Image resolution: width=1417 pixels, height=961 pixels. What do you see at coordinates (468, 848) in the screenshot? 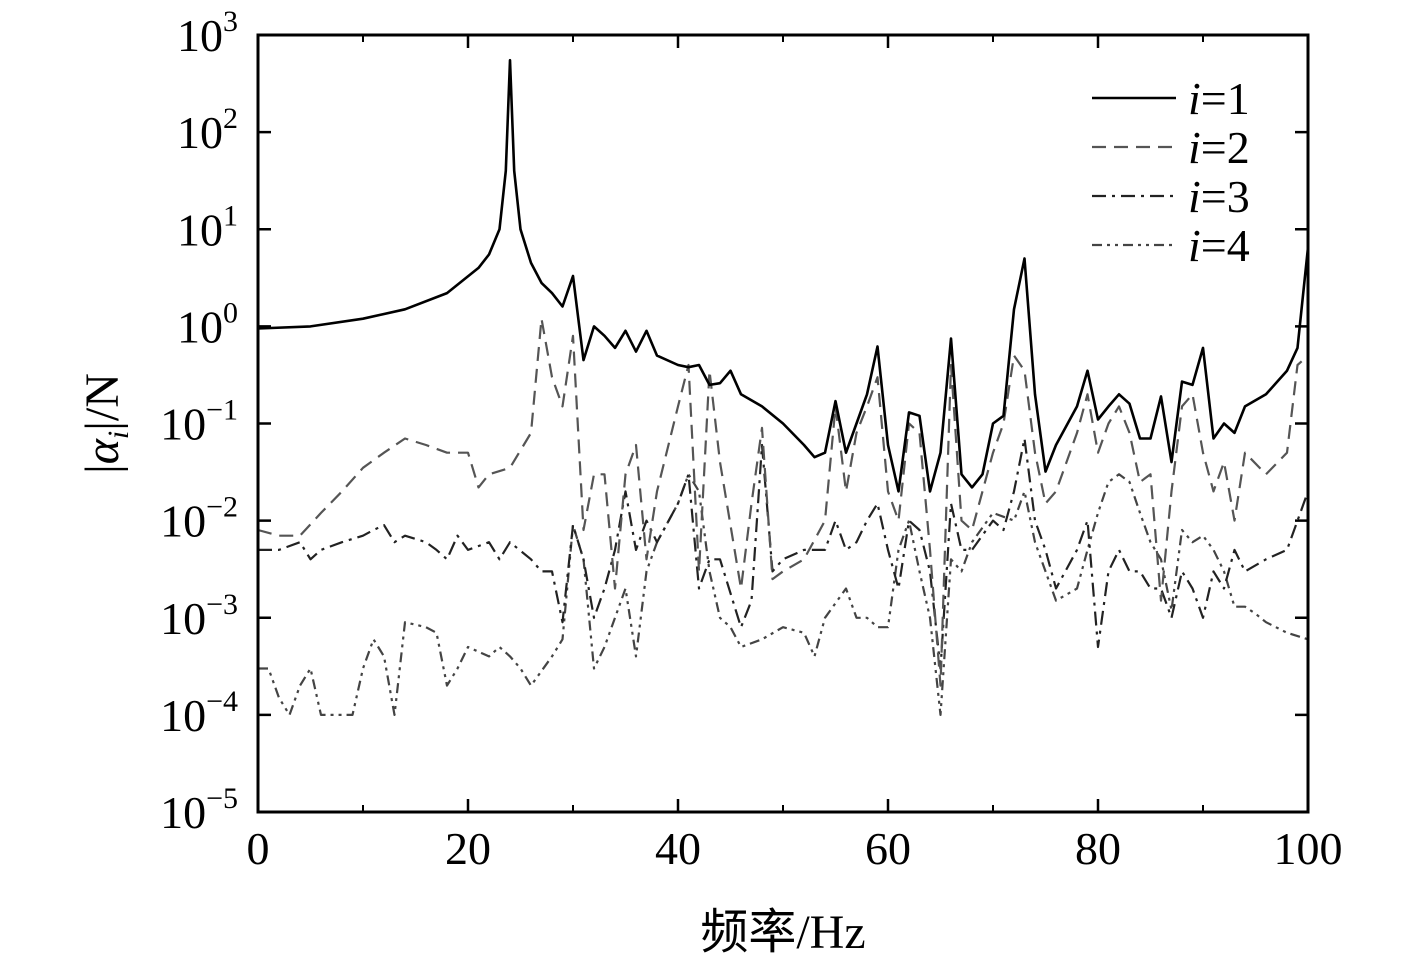
I see `x-tick-label: 20` at bounding box center [468, 848].